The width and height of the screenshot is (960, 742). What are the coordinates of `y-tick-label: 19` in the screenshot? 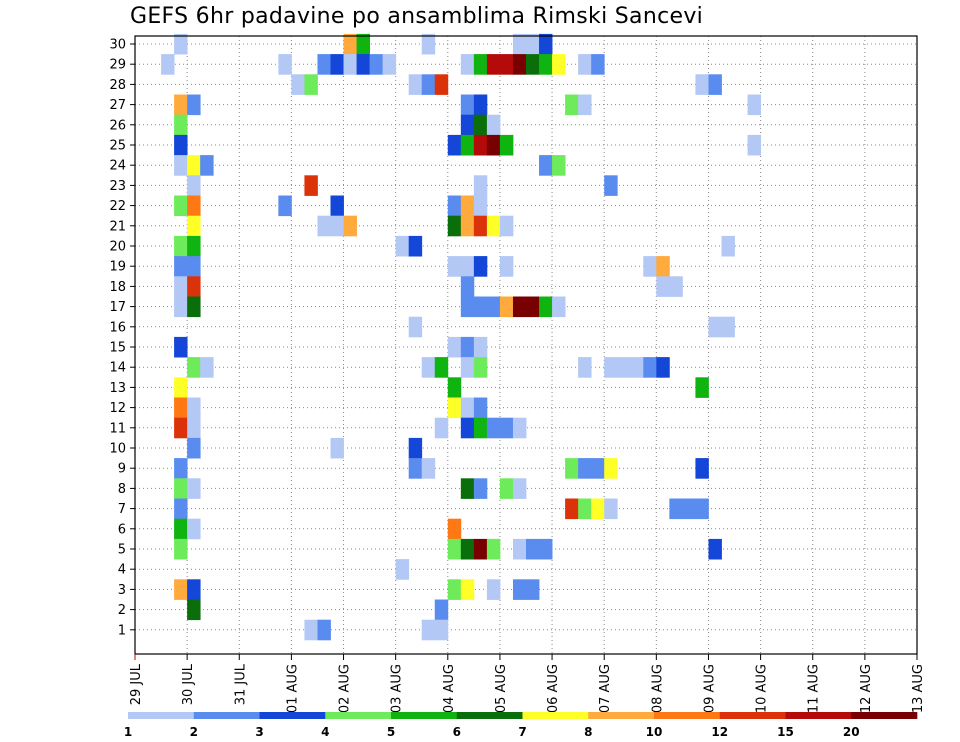 It's located at (117, 267).